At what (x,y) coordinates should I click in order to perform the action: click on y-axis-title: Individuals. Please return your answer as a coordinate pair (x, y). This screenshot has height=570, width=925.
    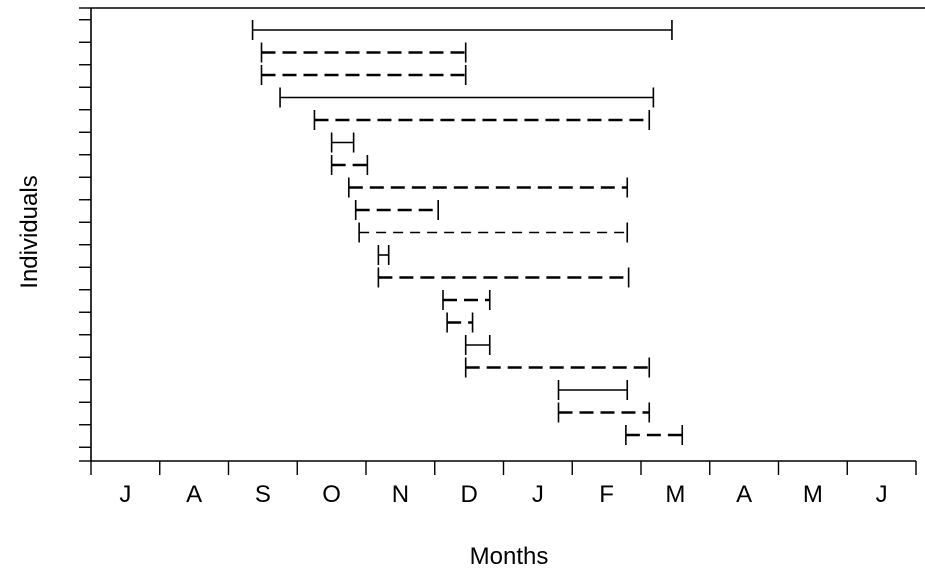
    Looking at the image, I should click on (29, 231).